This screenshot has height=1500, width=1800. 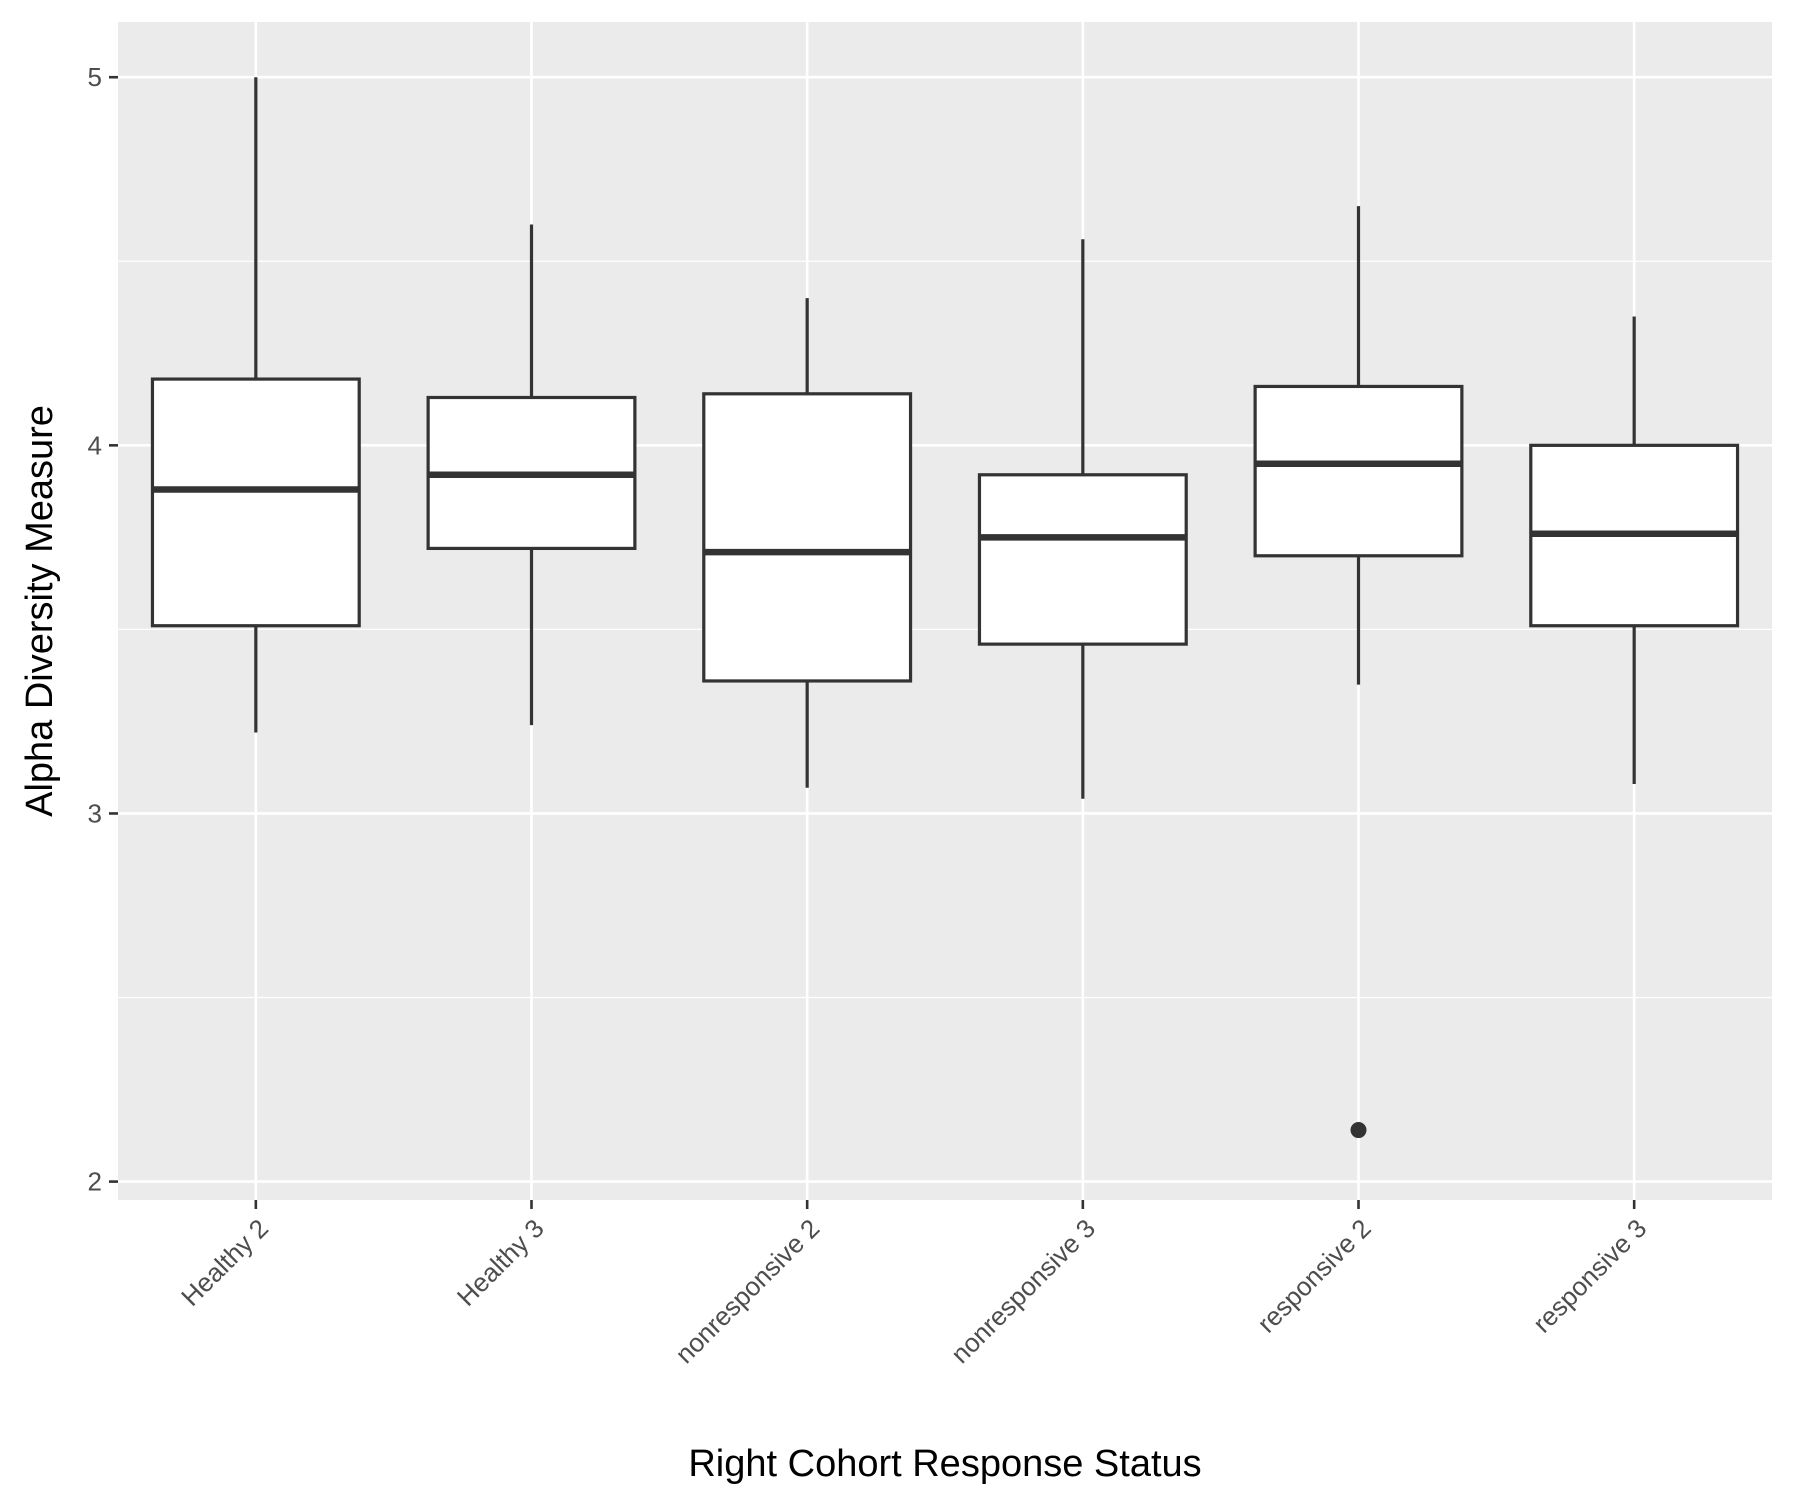 I want to click on y-axis-title: Alpha Diversity Measure, so click(x=40, y=611).